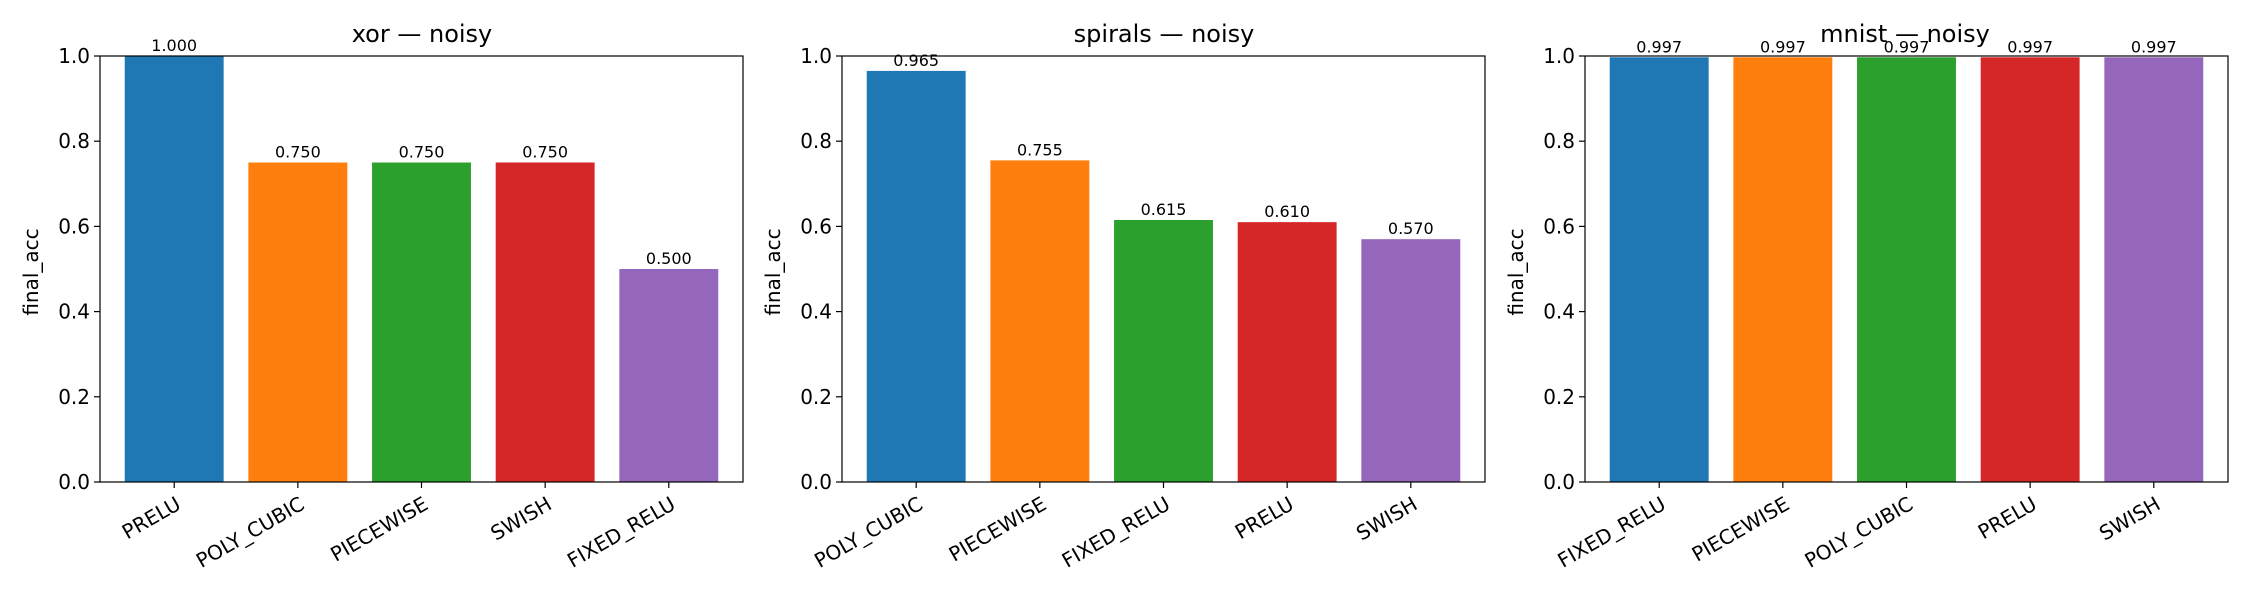 This screenshot has width=2250, height=600. What do you see at coordinates (422, 34) in the screenshot?
I see `panel-title: xor — noisy` at bounding box center [422, 34].